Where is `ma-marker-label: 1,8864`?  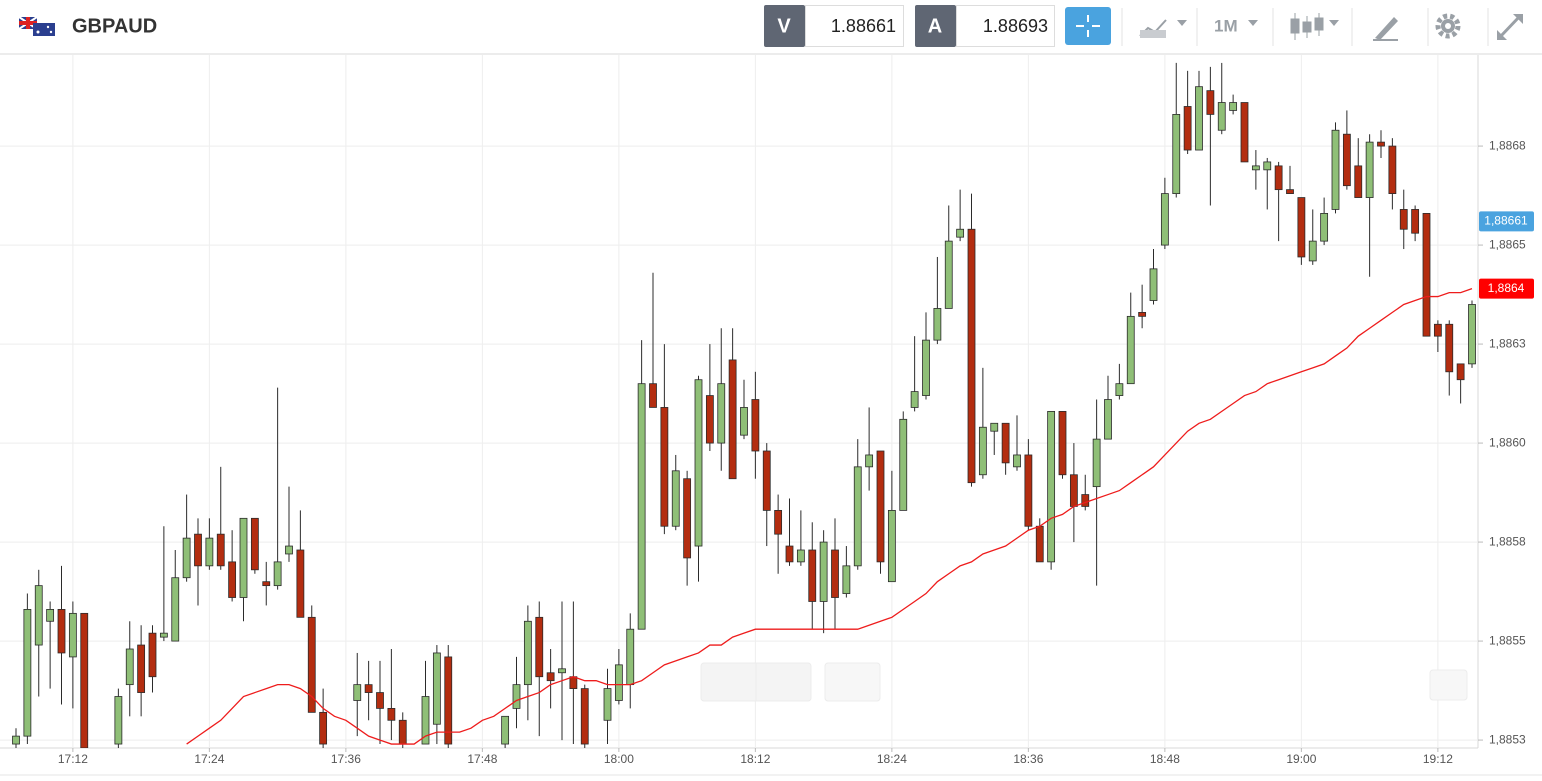 ma-marker-label: 1,8864 is located at coordinates (1506, 288).